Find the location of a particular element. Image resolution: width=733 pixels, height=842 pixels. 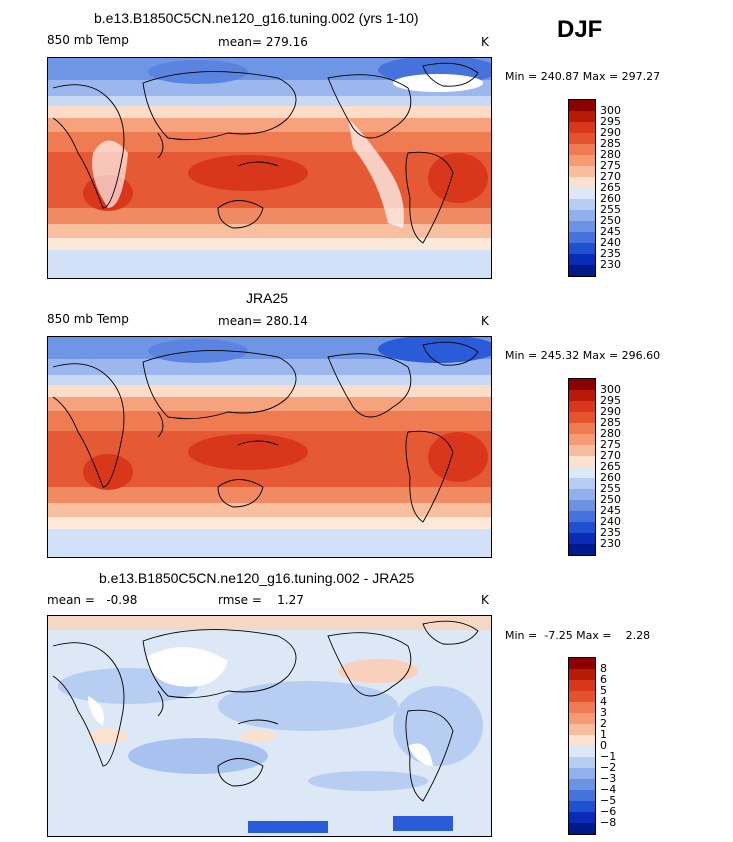

tick-label: 1 is located at coordinates (603, 734).